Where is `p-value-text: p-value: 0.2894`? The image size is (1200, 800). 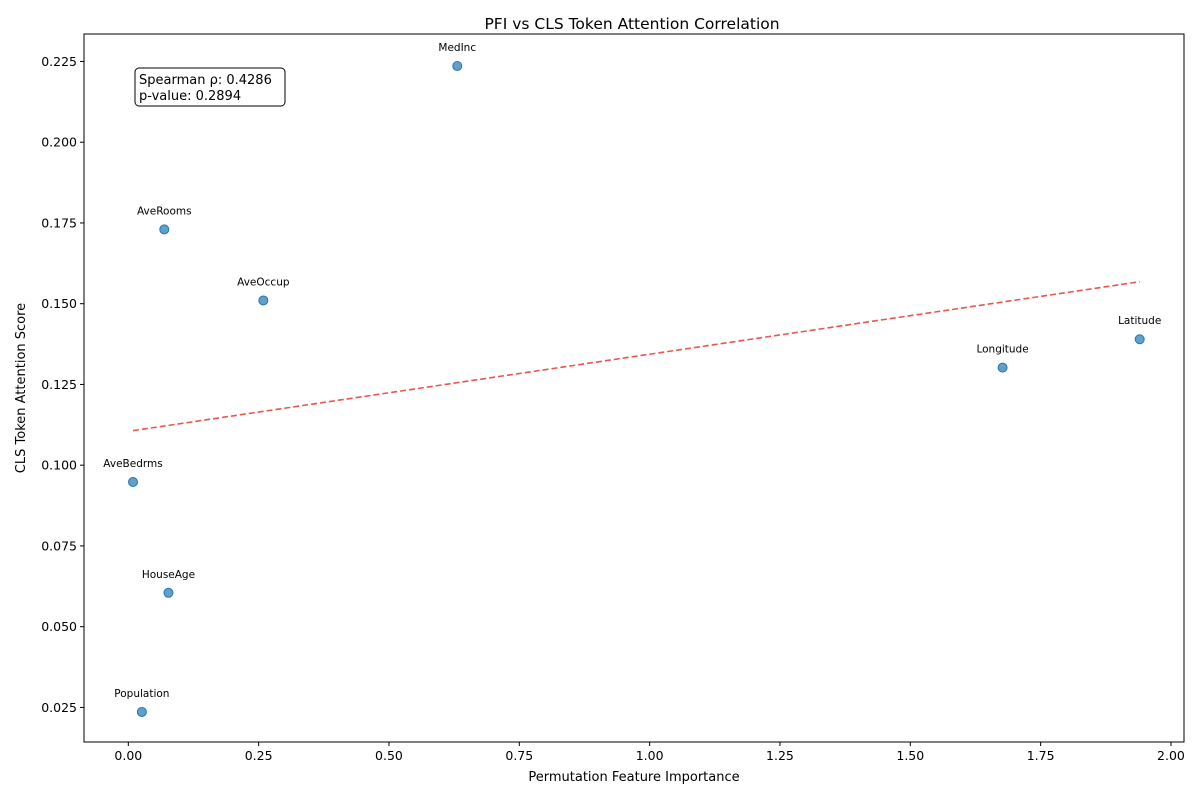
p-value-text: p-value: 0.2894 is located at coordinates (190, 96).